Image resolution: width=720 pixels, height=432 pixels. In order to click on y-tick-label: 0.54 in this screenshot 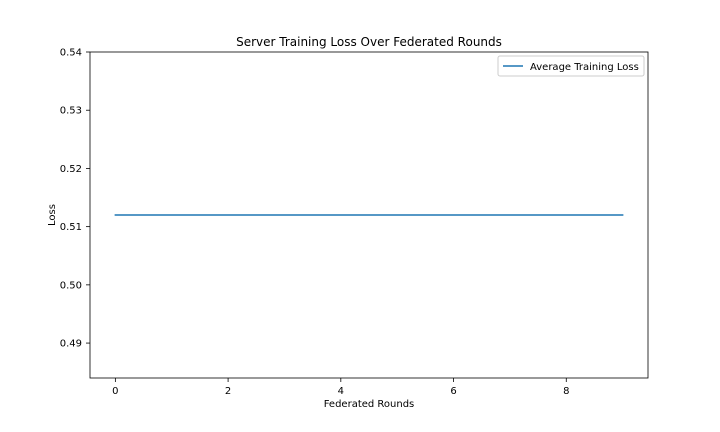, I will do `click(71, 53)`.